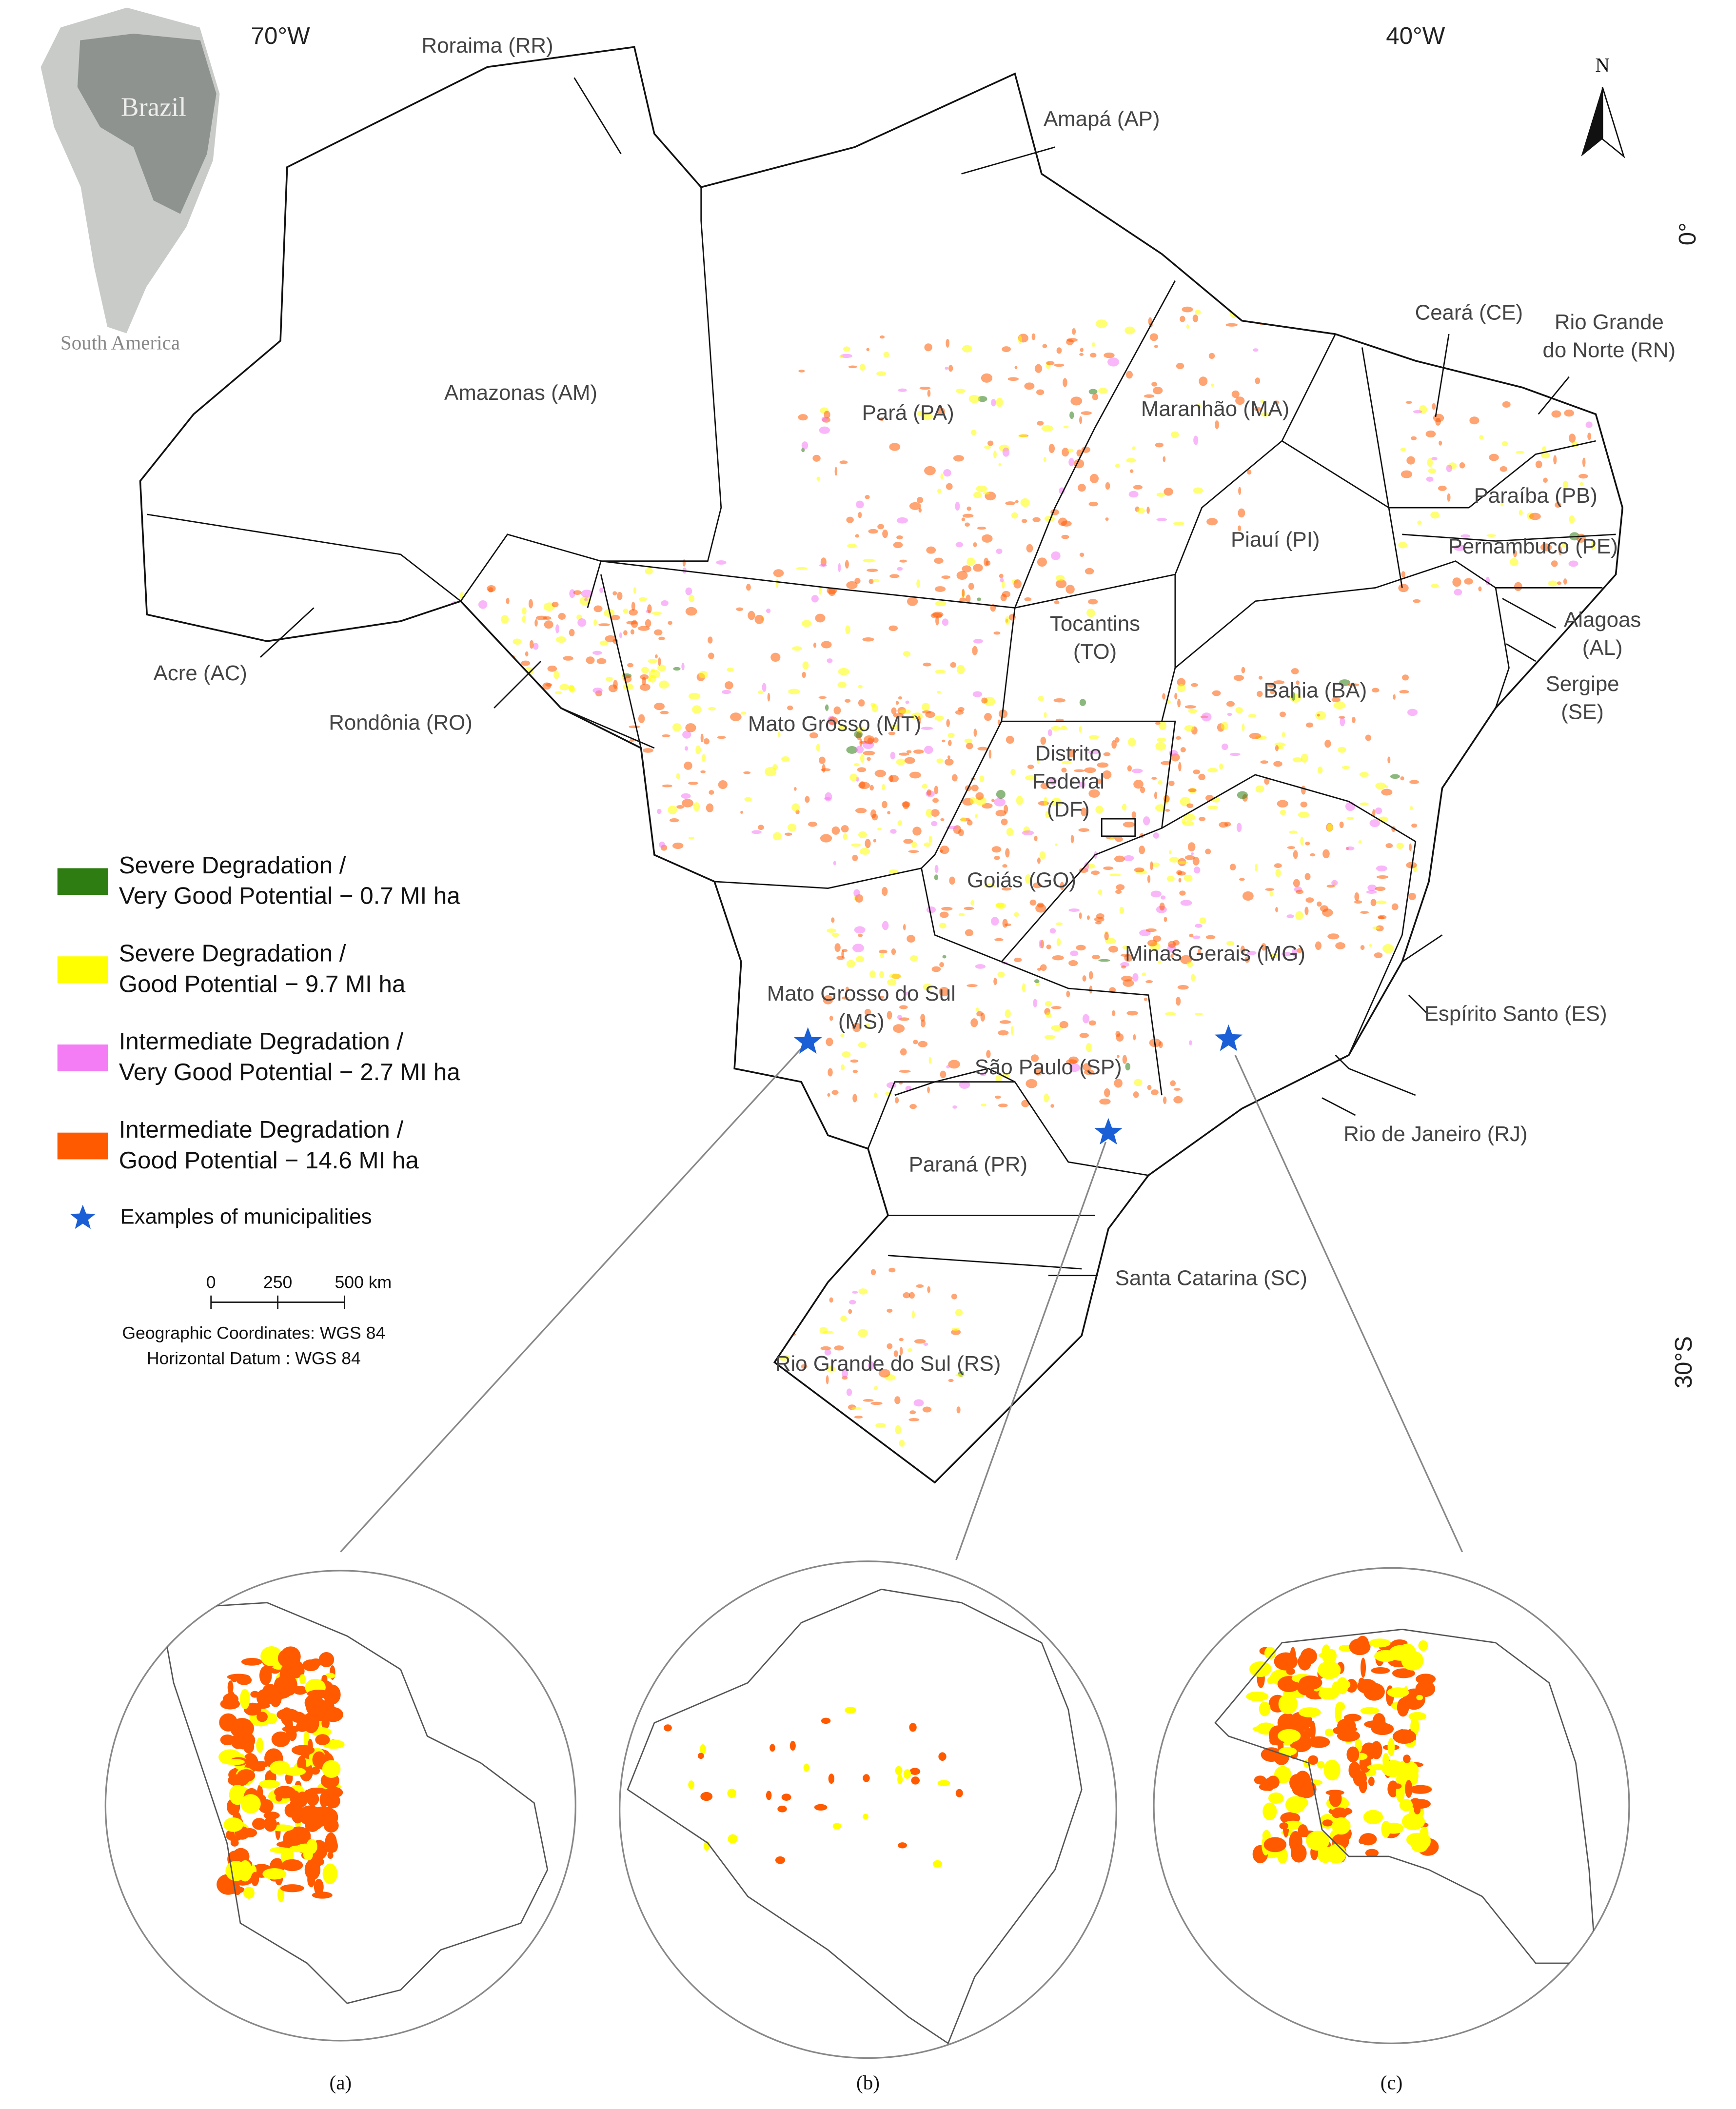 The height and width of the screenshot is (2109, 1736). Describe the element at coordinates (908, 413) in the screenshot. I see `state-label: Pará (PA)` at that location.